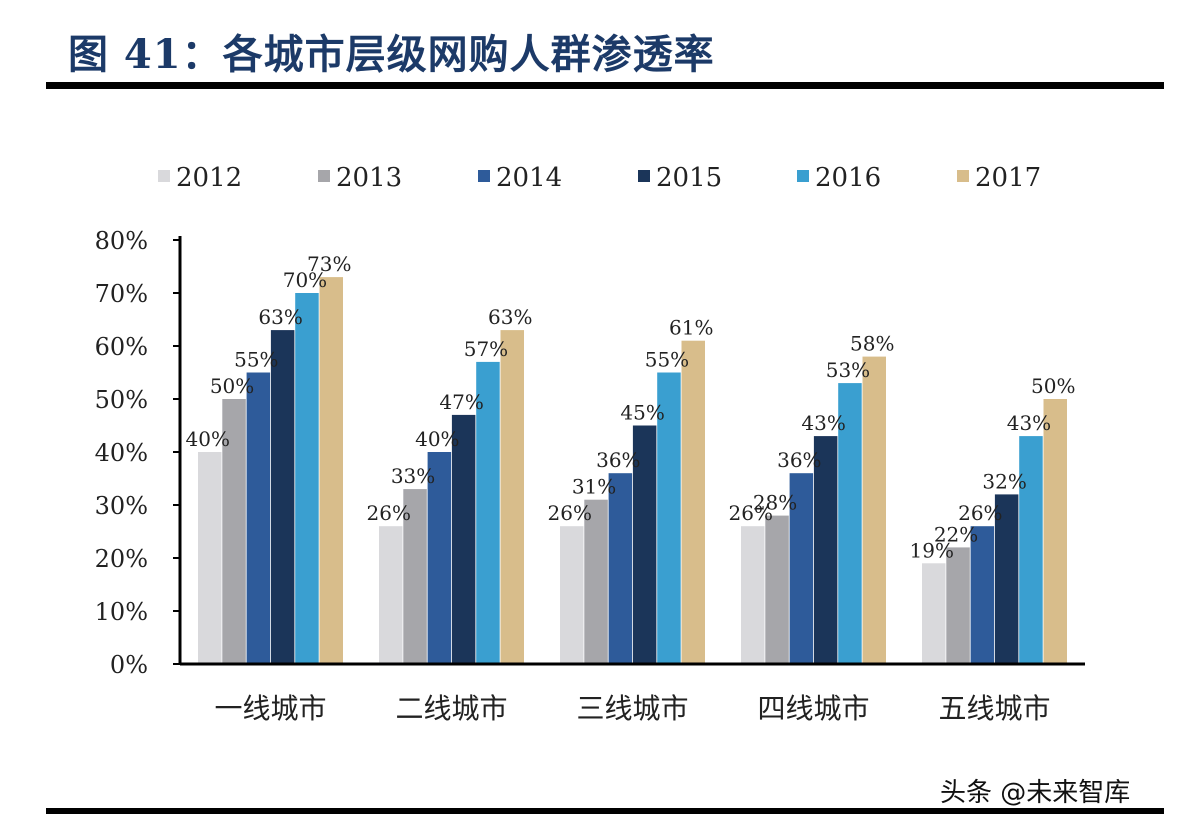 Image resolution: width=1180 pixels, height=828 pixels. What do you see at coordinates (209, 178) in the screenshot?
I see `legend-label: 2012` at bounding box center [209, 178].